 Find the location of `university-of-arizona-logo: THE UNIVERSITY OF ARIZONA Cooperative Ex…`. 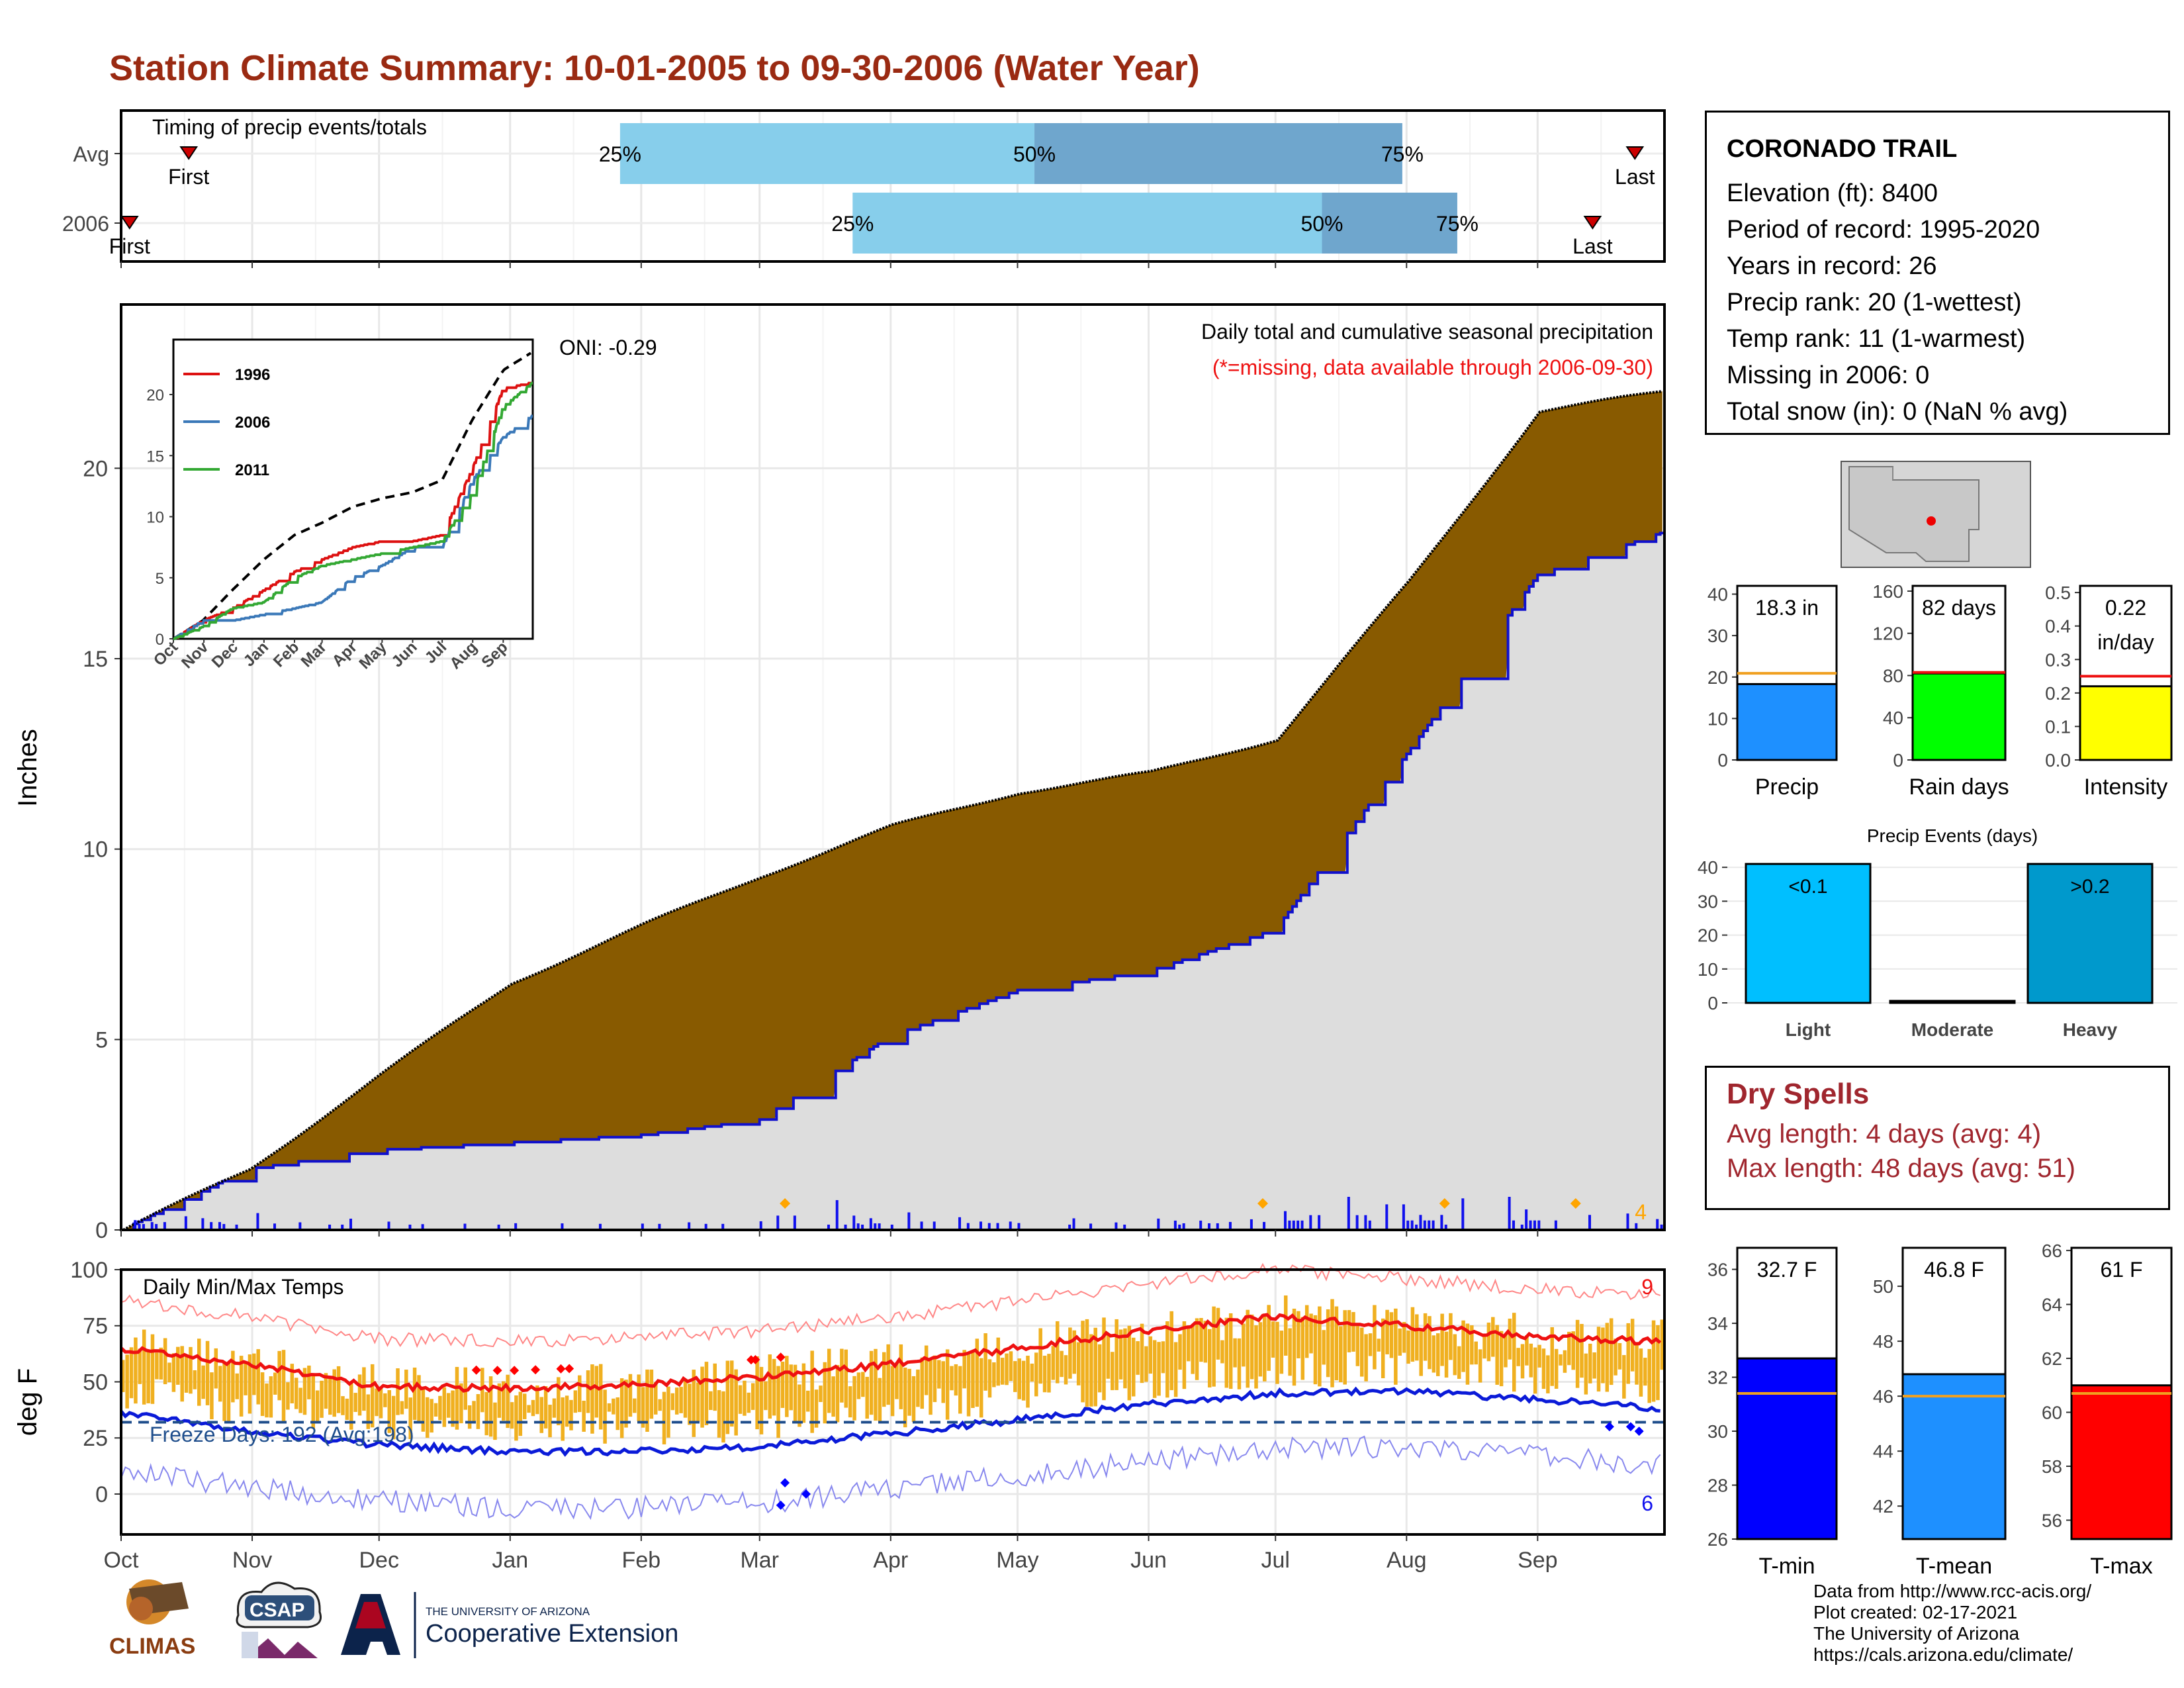

university-of-arizona-logo: THE UNIVERSITY OF ARIZONA Cooperative Ex… is located at coordinates (509, 1625).